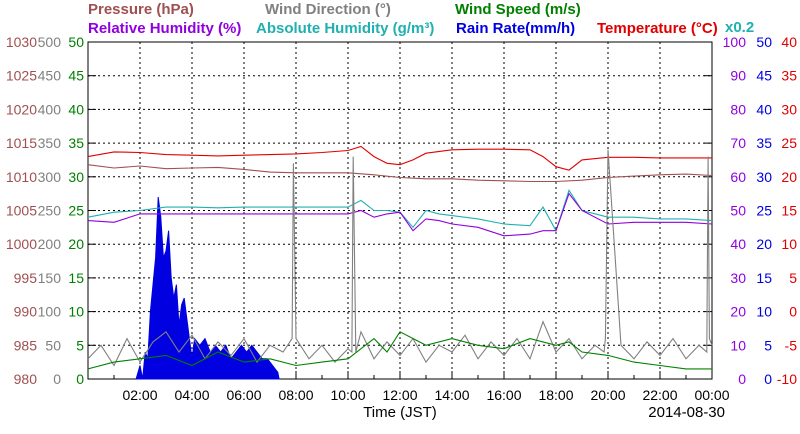 Image resolution: width=800 pixels, height=434 pixels. What do you see at coordinates (503, 395) in the screenshot?
I see `x-tick-label: 16:00` at bounding box center [503, 395].